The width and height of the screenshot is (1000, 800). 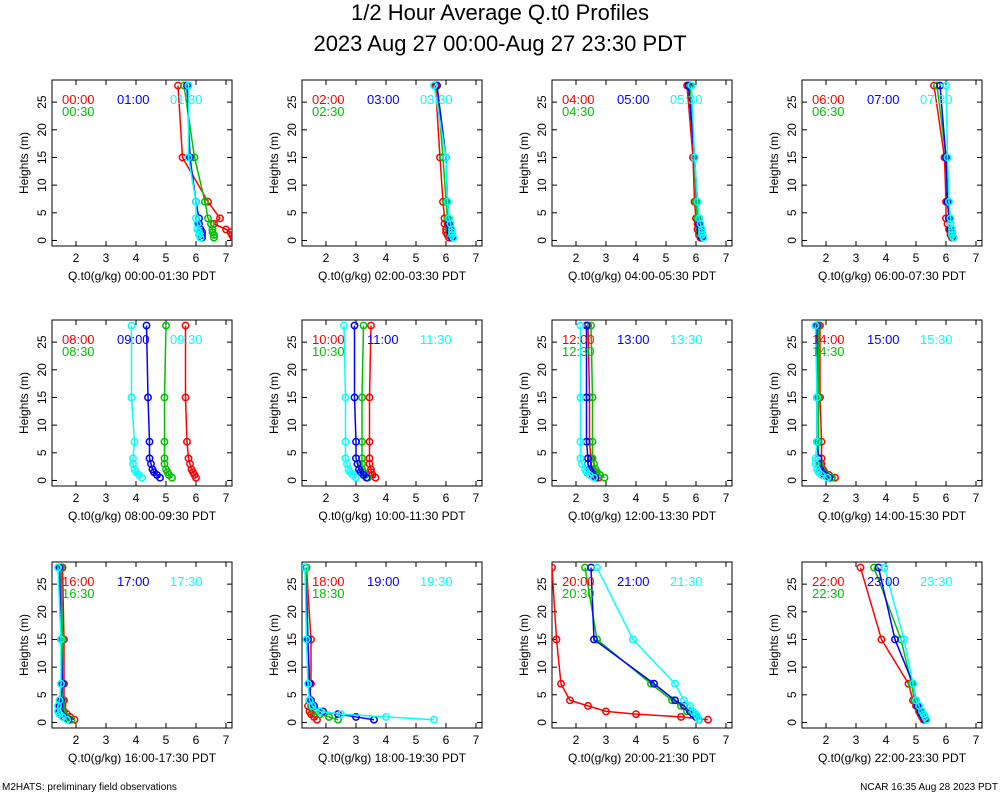 What do you see at coordinates (42, 612) in the screenshot?
I see `y-tick-label: 20` at bounding box center [42, 612].